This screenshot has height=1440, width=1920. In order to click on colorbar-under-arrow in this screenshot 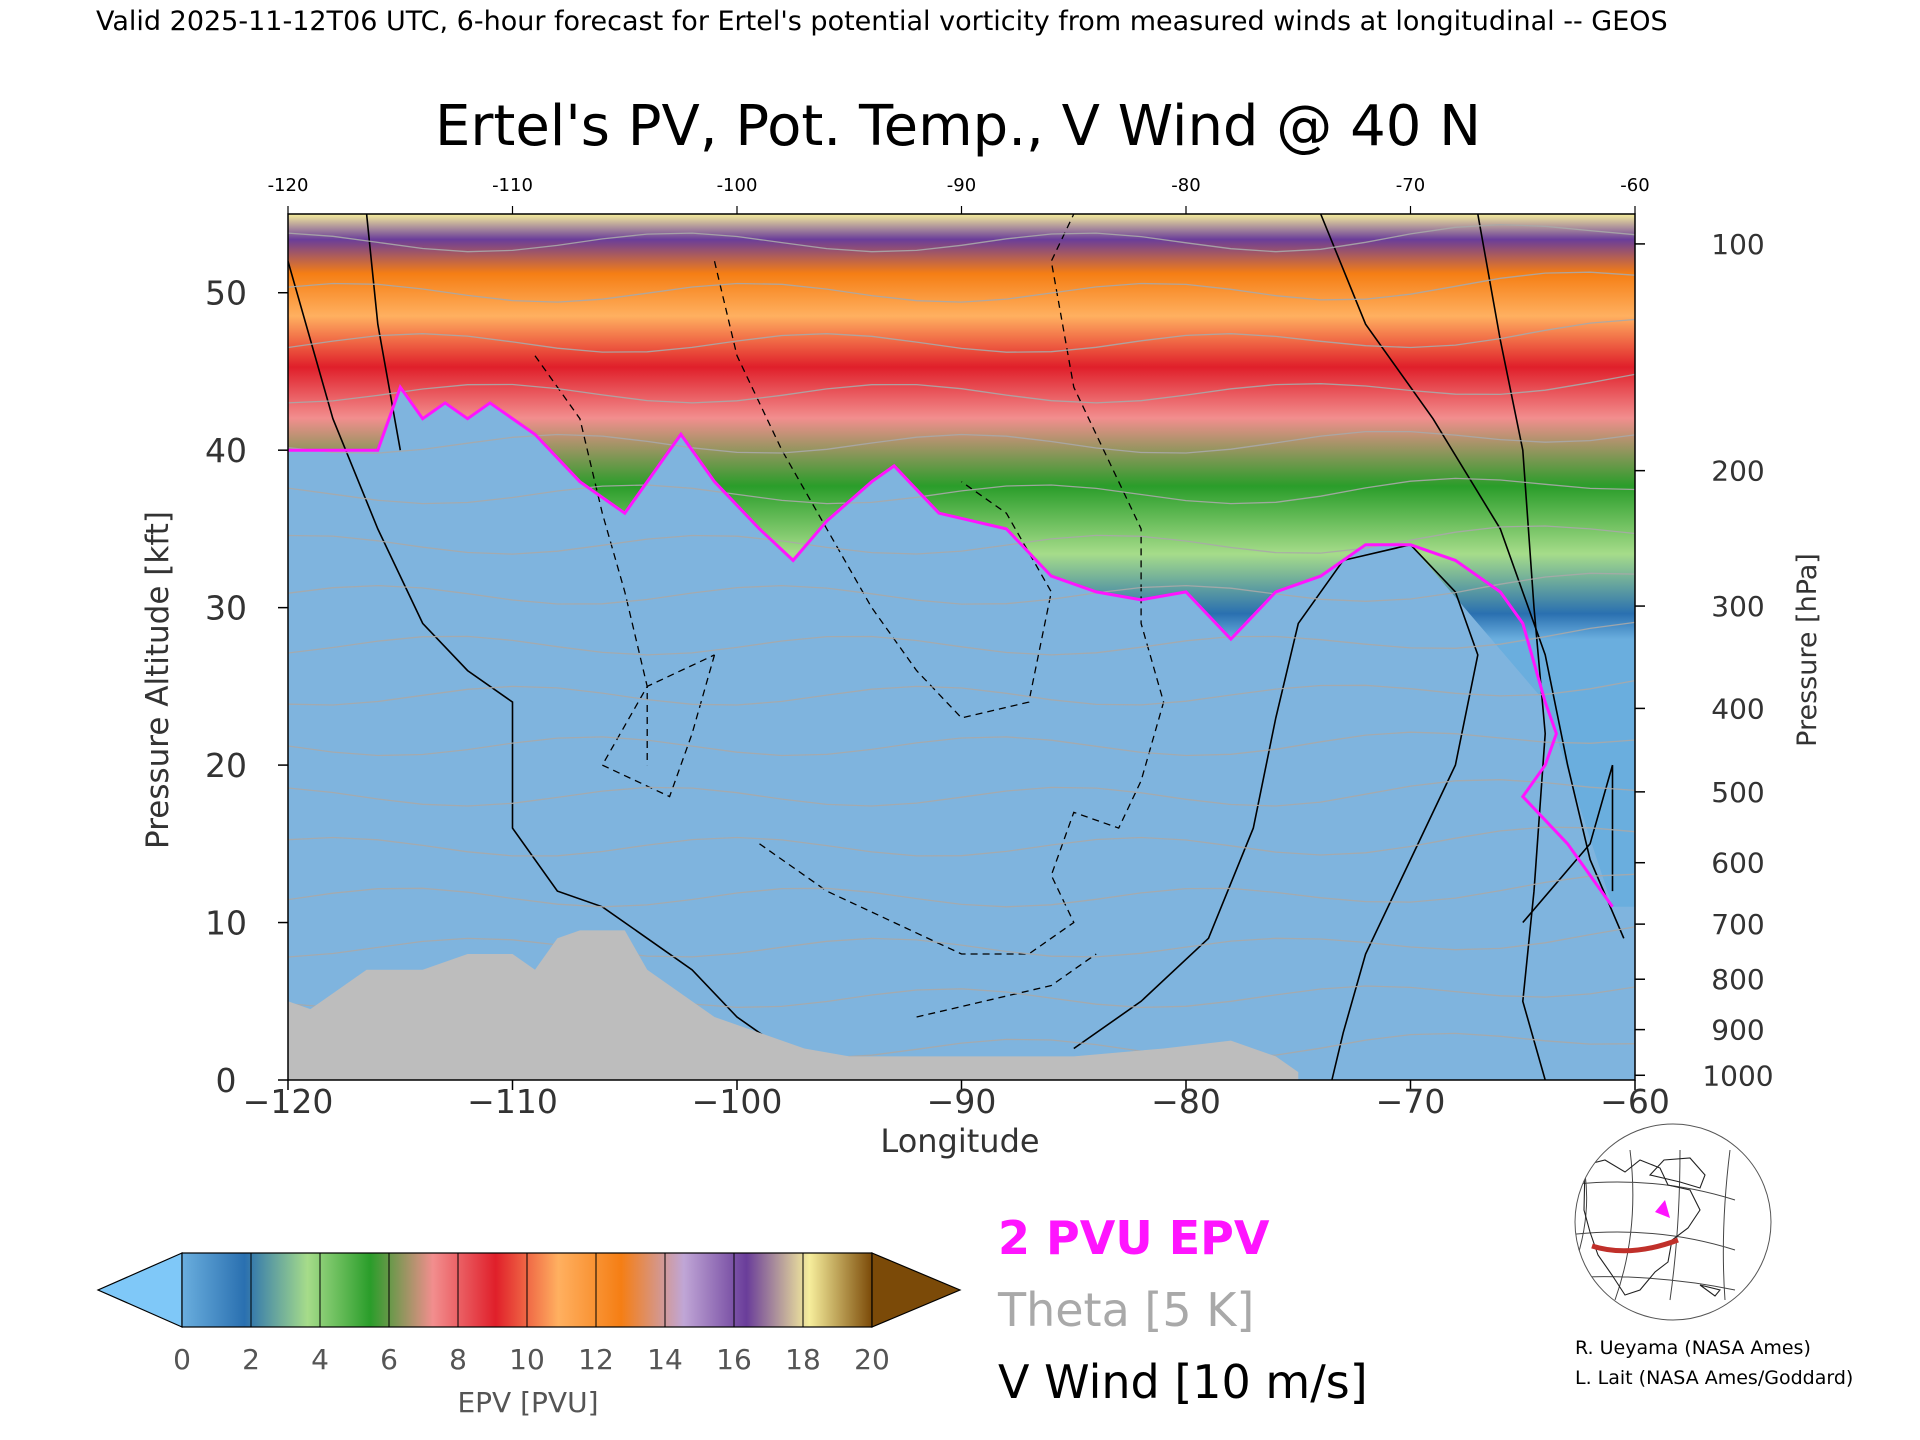, I will do `click(139, 1290)`.